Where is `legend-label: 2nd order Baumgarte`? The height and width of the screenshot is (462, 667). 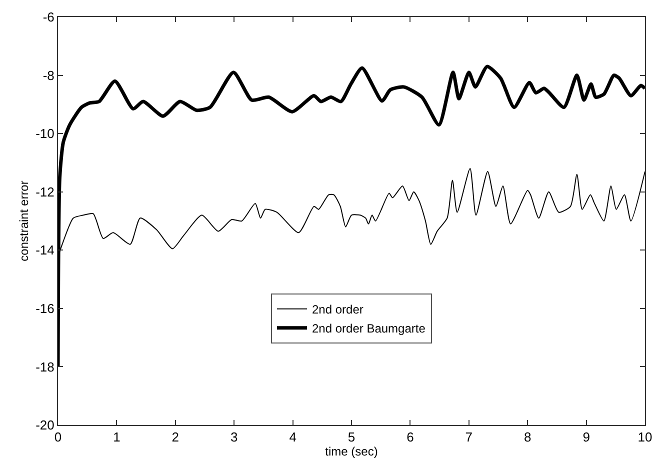 legend-label: 2nd order Baumgarte is located at coordinates (369, 329).